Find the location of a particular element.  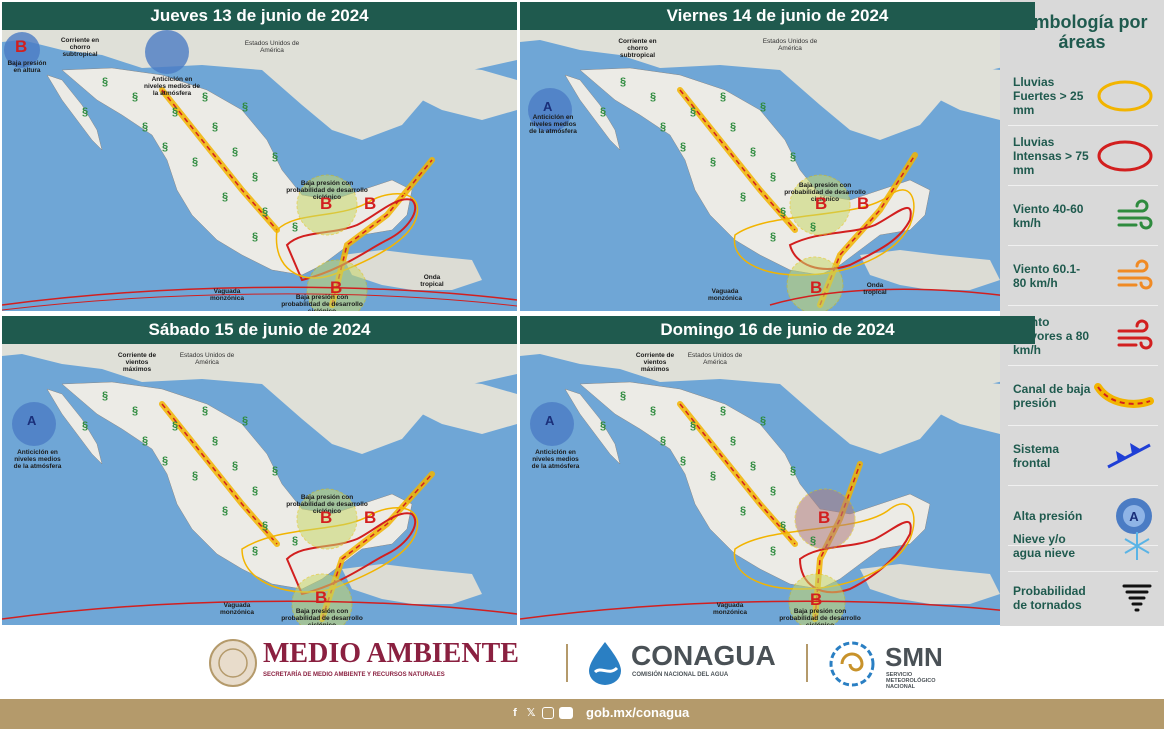

legend-item: Lluvias Intensas > 75 mm is located at coordinates (1083, 156).